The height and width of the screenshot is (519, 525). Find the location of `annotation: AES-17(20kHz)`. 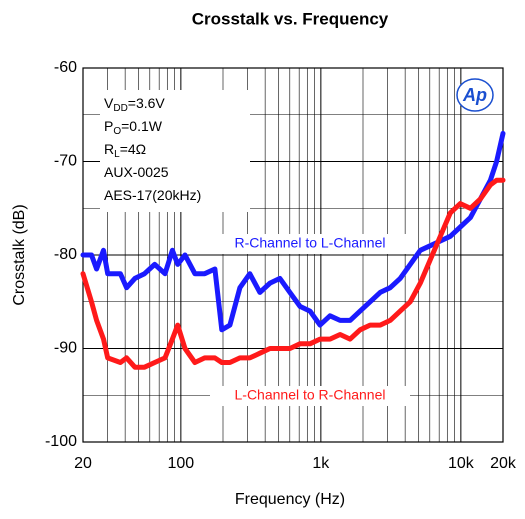

annotation: AES-17(20kHz) is located at coordinates (152, 195).